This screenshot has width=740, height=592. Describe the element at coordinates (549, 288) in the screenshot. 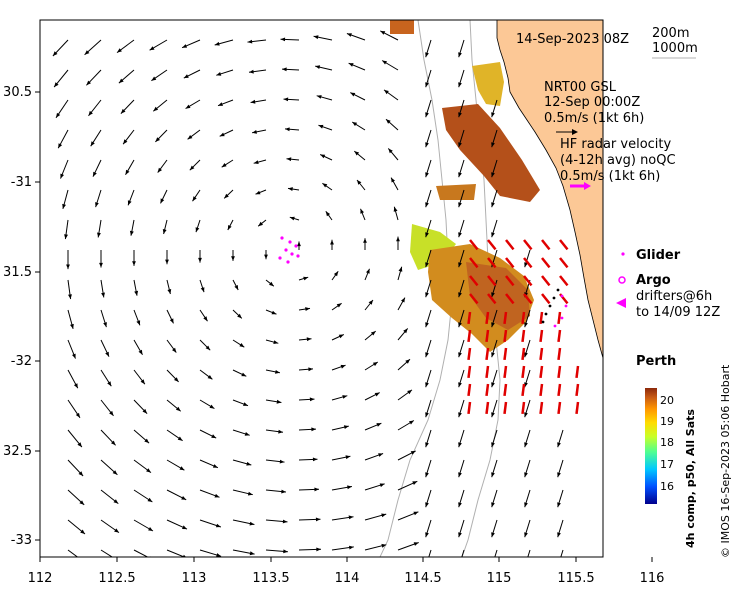

I see `land-mass` at that location.